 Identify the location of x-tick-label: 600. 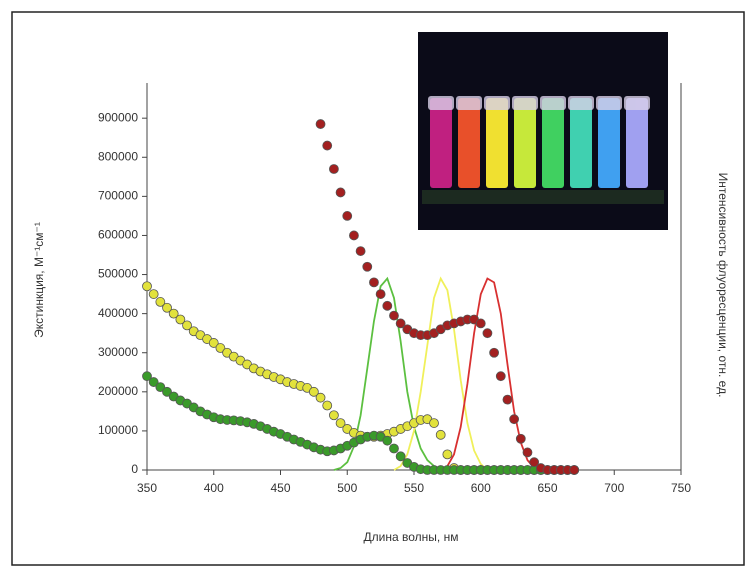
(481, 488).